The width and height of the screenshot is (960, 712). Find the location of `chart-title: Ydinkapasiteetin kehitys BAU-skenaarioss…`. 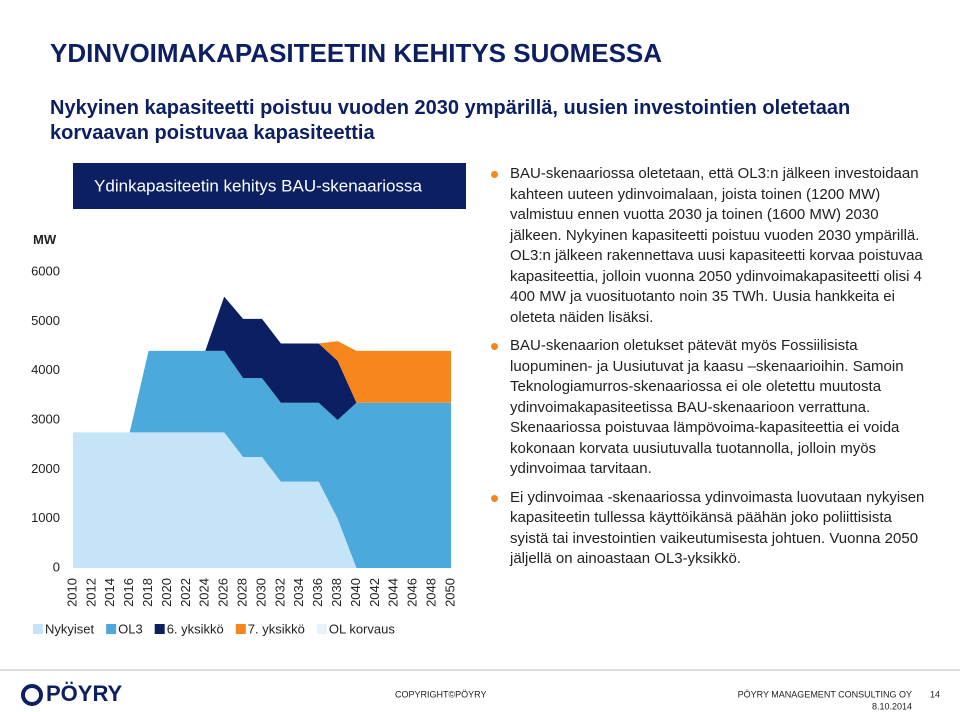

chart-title: Ydinkapasiteetin kehitys BAU-skenaarioss… is located at coordinates (258, 185).